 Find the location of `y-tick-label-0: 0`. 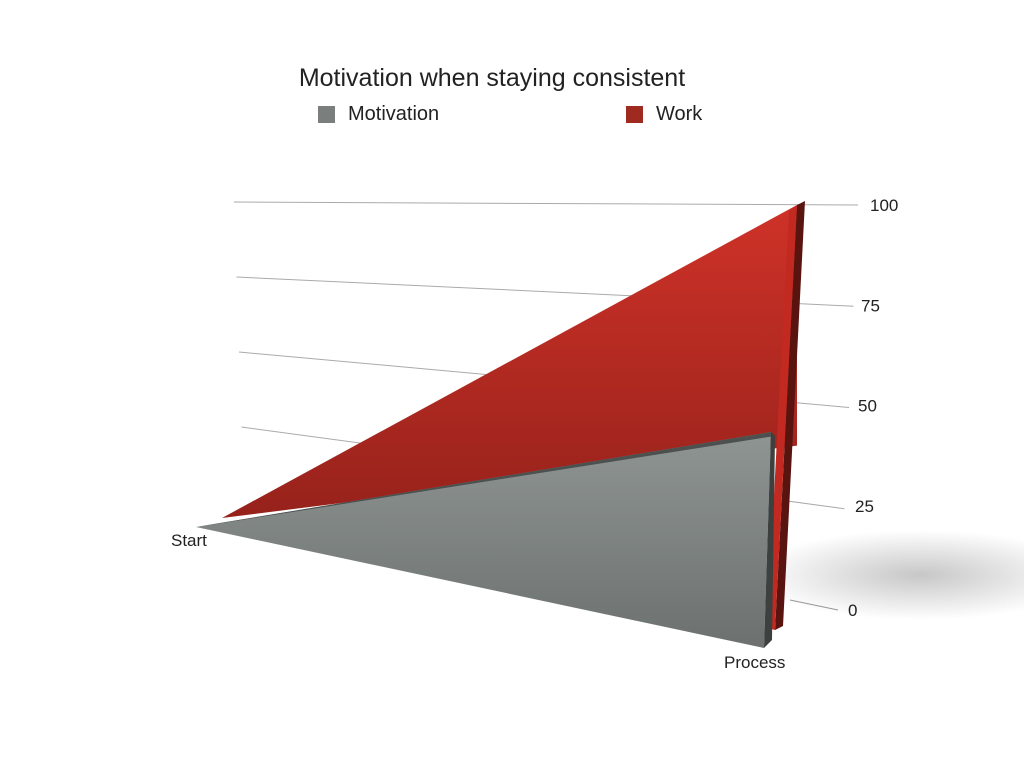

y-tick-label-0: 0 is located at coordinates (852, 610).